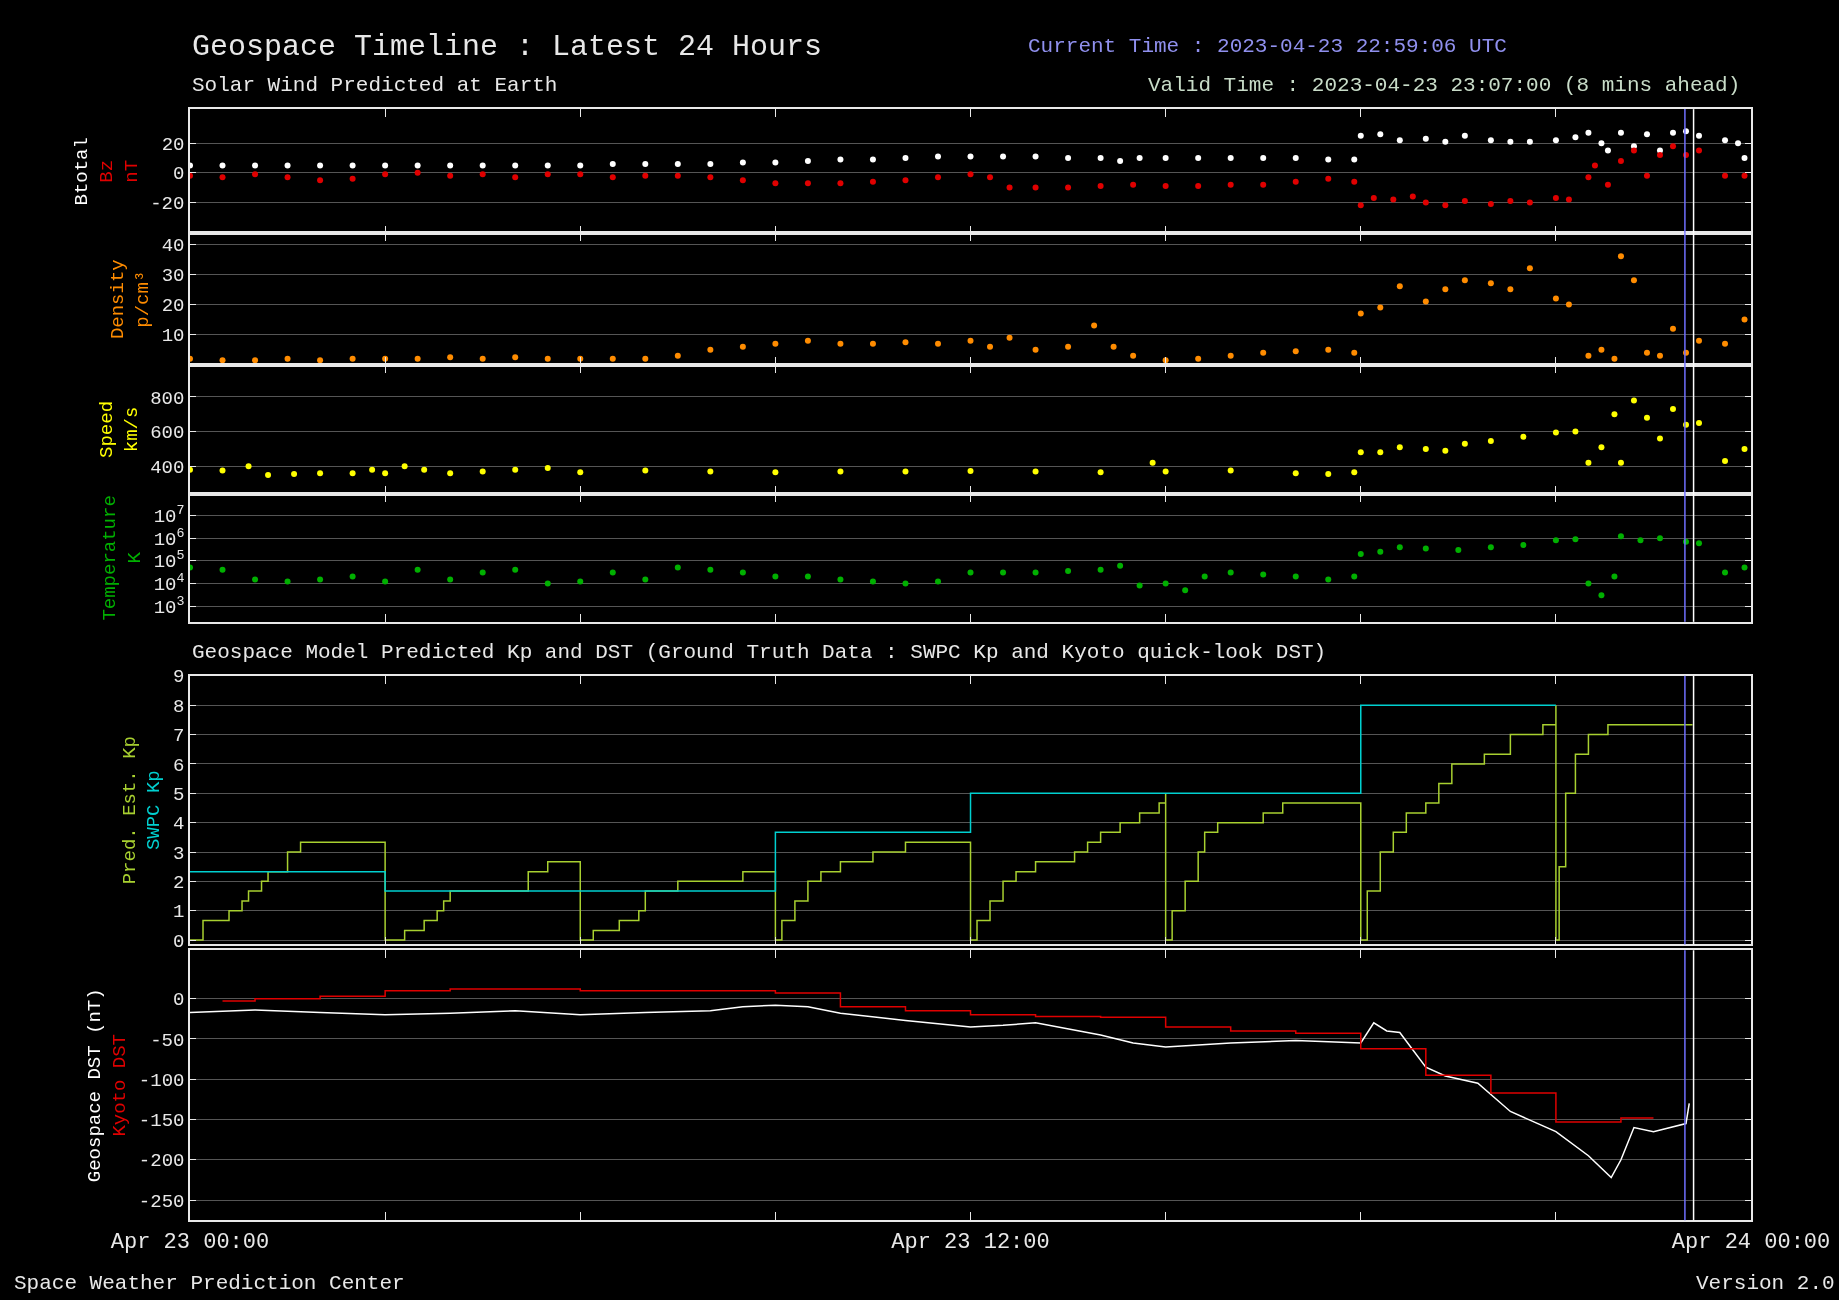 The width and height of the screenshot is (1839, 1300). What do you see at coordinates (167, 204) in the screenshot?
I see `y-tick-label: -20` at bounding box center [167, 204].